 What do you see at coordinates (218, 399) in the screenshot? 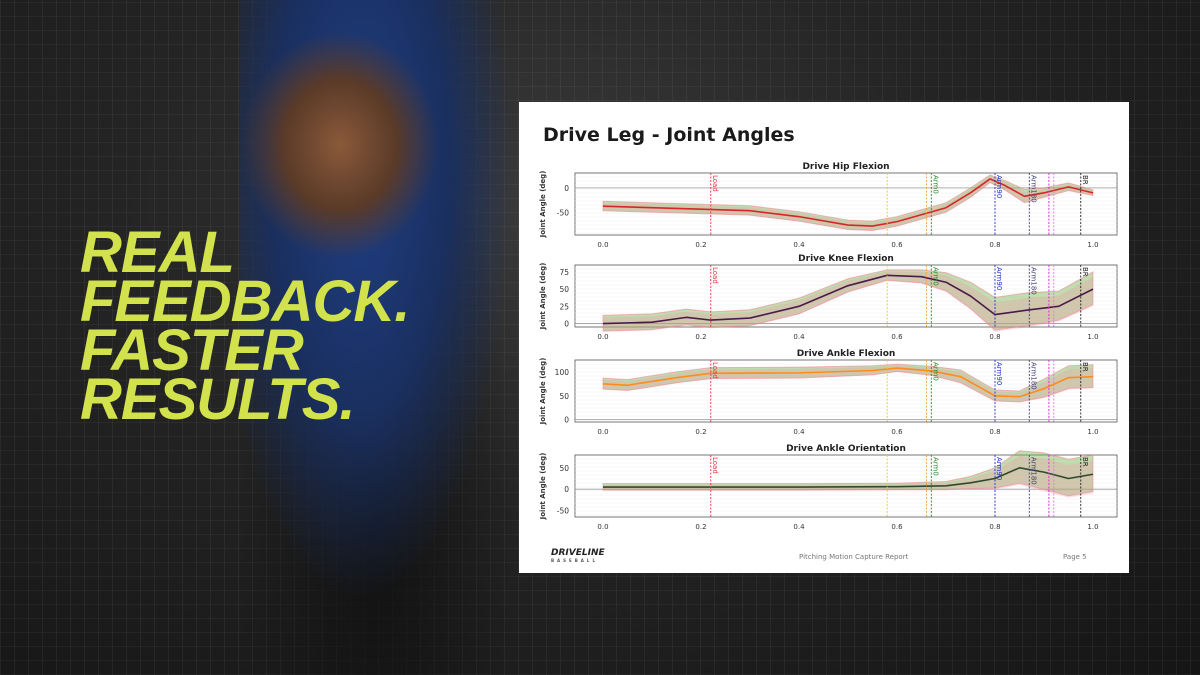
I see `slogan-line: RESULTS.` at bounding box center [218, 399].